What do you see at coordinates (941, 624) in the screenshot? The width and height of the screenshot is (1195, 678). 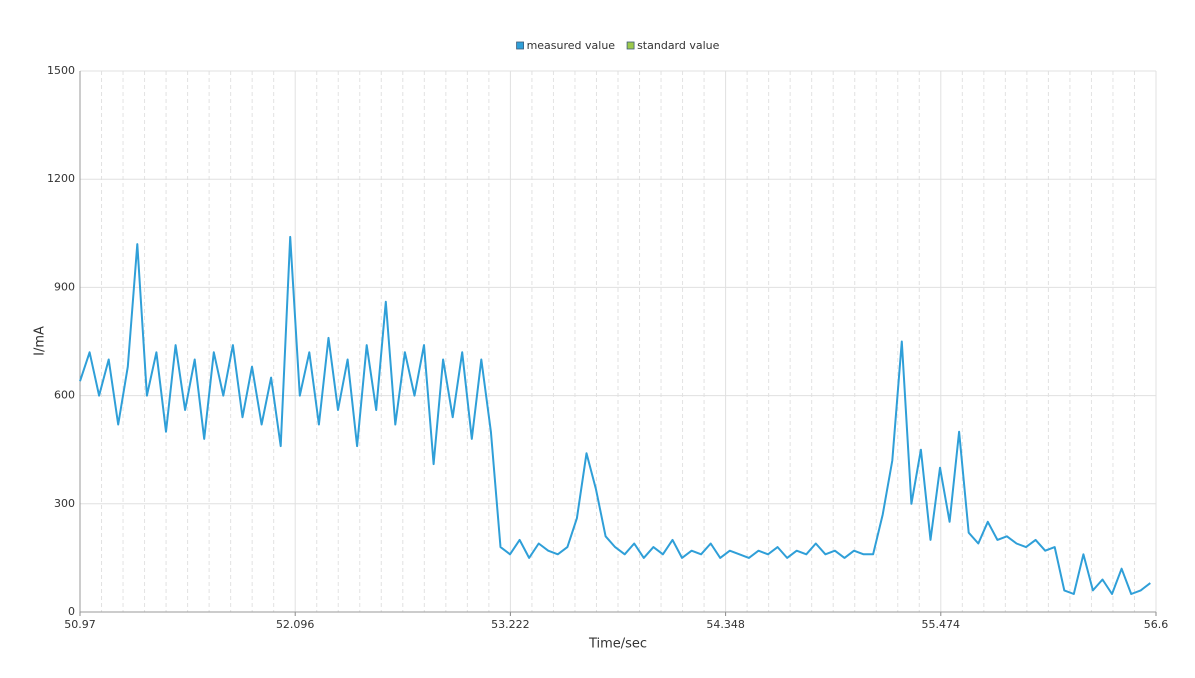 I see `x-tick-label: 55.474` at bounding box center [941, 624].